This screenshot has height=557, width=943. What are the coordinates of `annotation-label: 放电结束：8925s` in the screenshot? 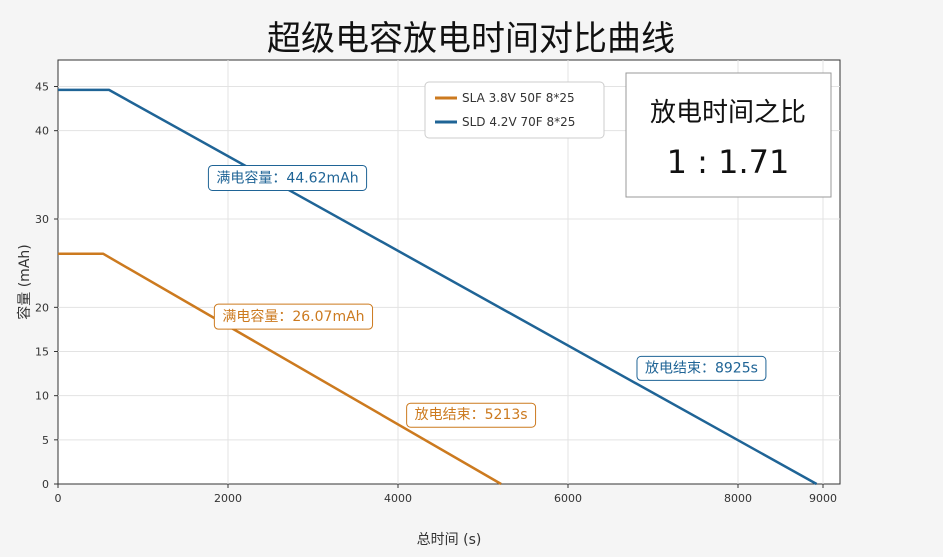 It's located at (701, 368).